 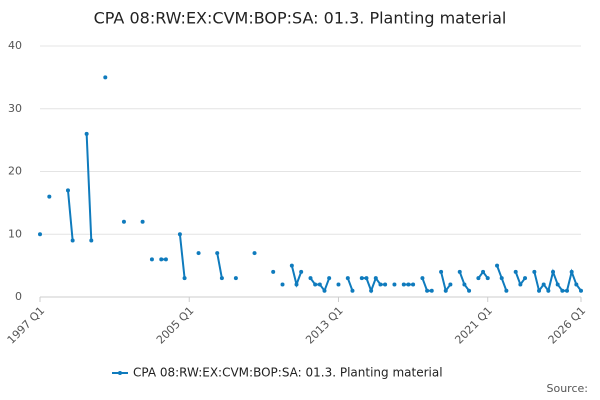 What do you see at coordinates (18, 296) in the screenshot?
I see `y-tick-label: 0` at bounding box center [18, 296].